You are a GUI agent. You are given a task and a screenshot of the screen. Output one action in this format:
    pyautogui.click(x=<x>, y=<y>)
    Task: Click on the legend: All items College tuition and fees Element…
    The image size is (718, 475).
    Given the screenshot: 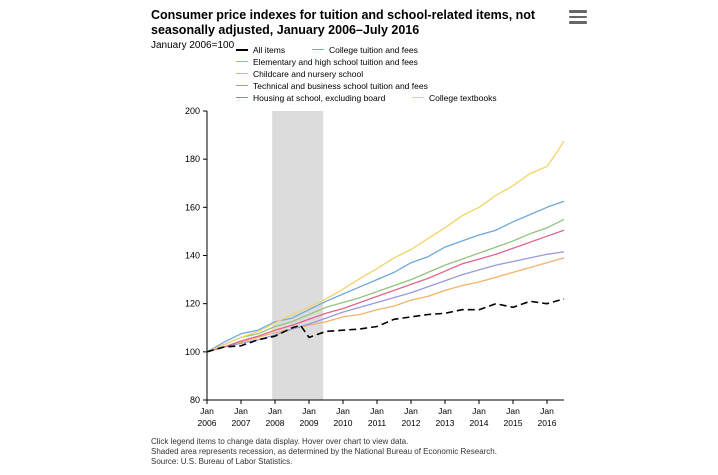 What is the action you would take?
    pyautogui.click(x=396, y=75)
    